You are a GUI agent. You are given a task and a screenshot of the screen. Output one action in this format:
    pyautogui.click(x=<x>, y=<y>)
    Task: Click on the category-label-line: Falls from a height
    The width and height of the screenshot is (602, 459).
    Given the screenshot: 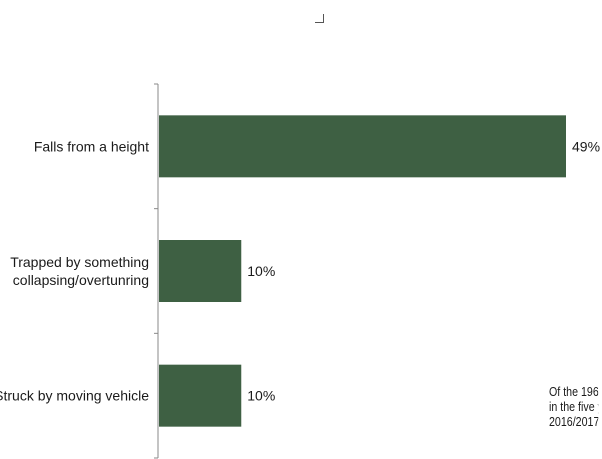 What is the action you would take?
    pyautogui.click(x=91, y=146)
    